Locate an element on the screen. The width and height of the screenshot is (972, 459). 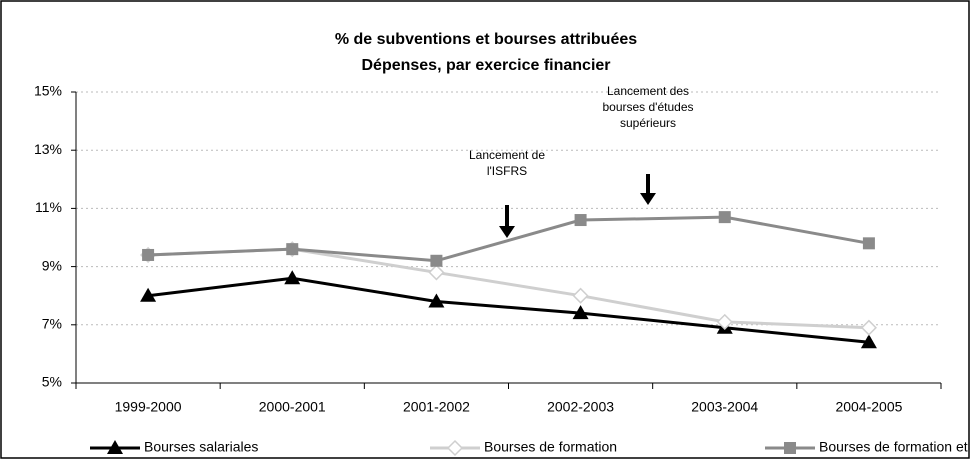
x-tick-label: 2002-2003 is located at coordinates (580, 407).